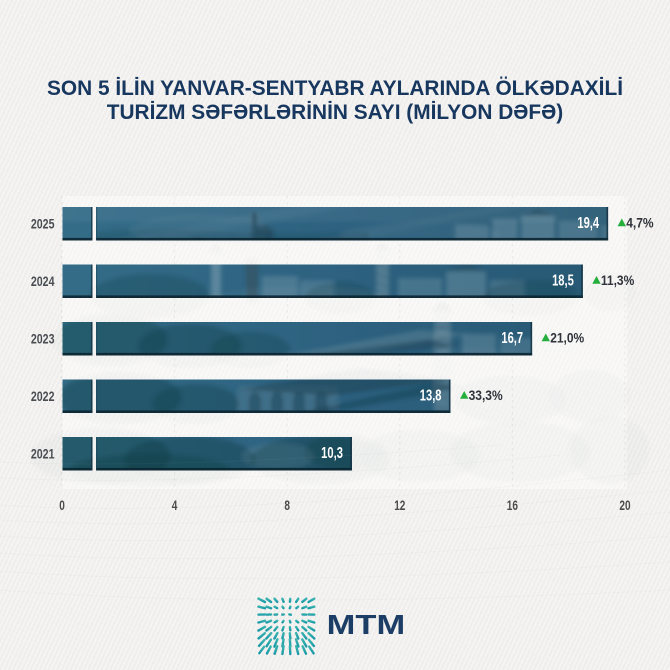  I want to click on svg-text: 16, so click(512, 505).